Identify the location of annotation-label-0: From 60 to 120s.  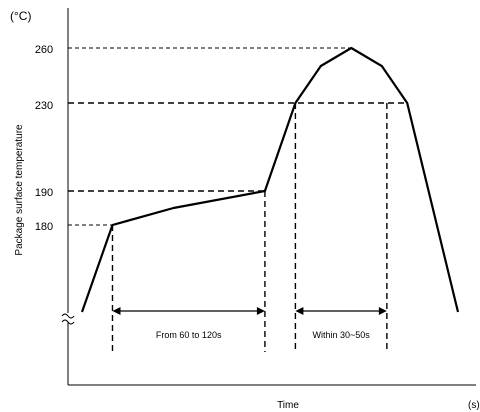
(189, 335).